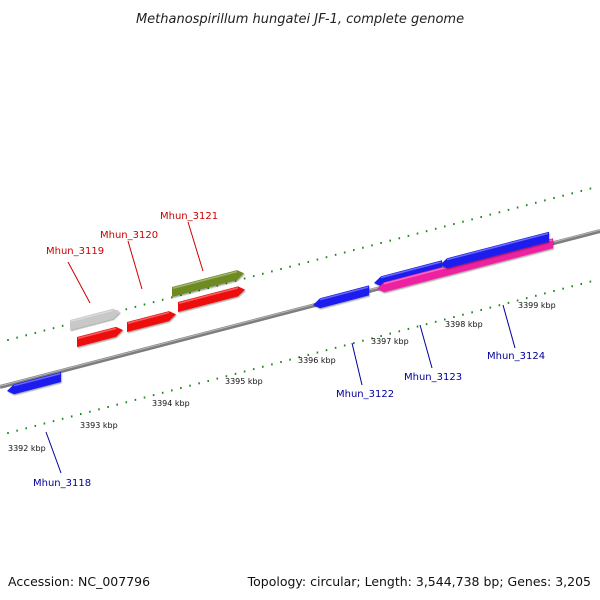  Describe the element at coordinates (464, 324) in the screenshot. I see `kbp-label: 3398 kbp` at that location.